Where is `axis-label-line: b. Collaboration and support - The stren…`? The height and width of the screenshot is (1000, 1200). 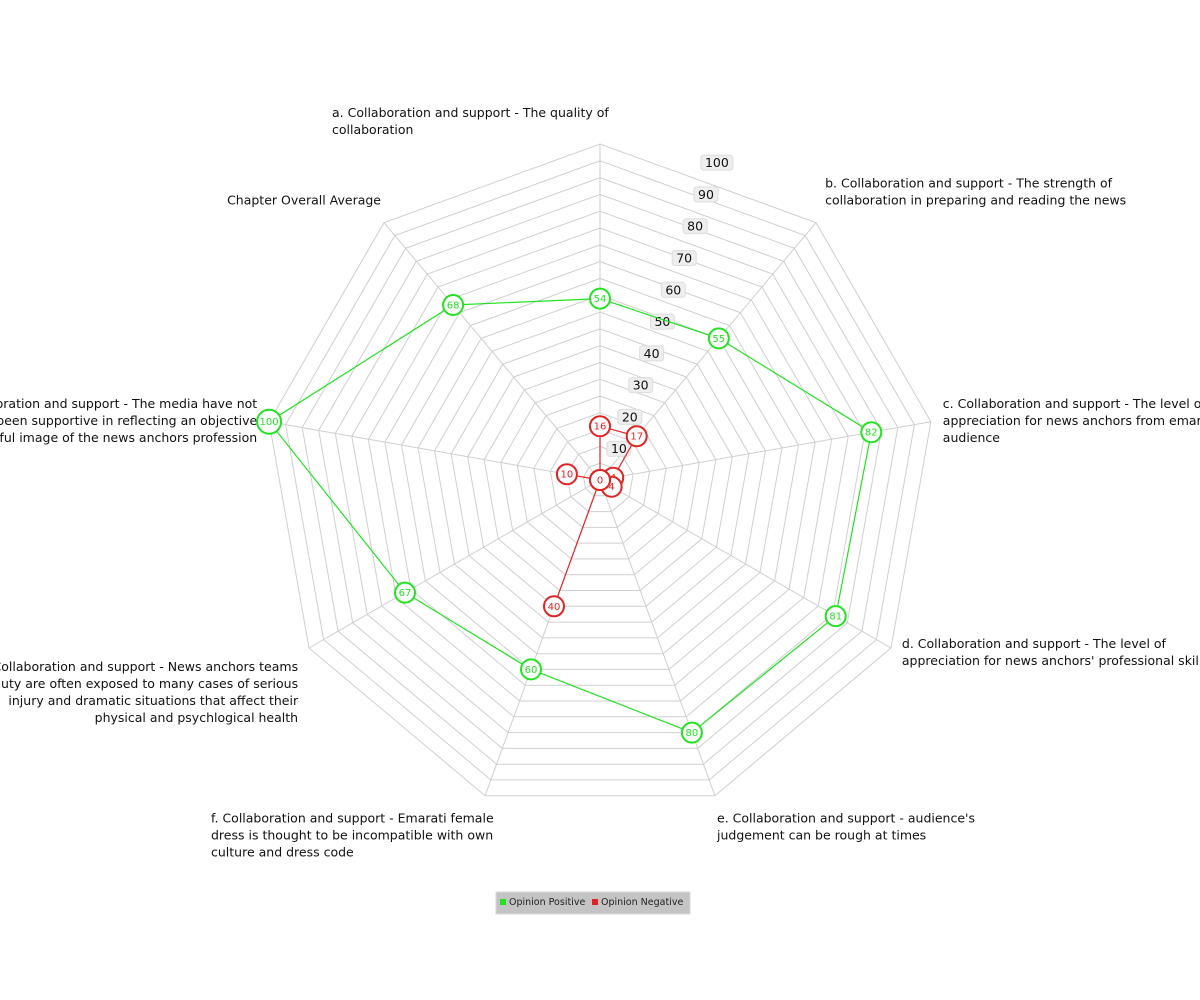
axis-label-line: b. Collaboration and support - The stren… is located at coordinates (969, 183).